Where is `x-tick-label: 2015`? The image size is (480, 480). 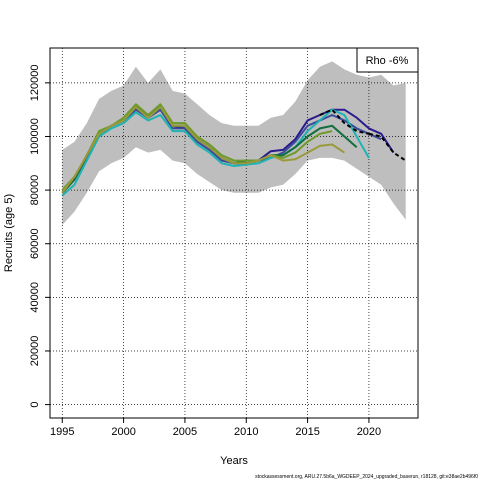
x-tick-label: 2015 is located at coordinates (307, 432).